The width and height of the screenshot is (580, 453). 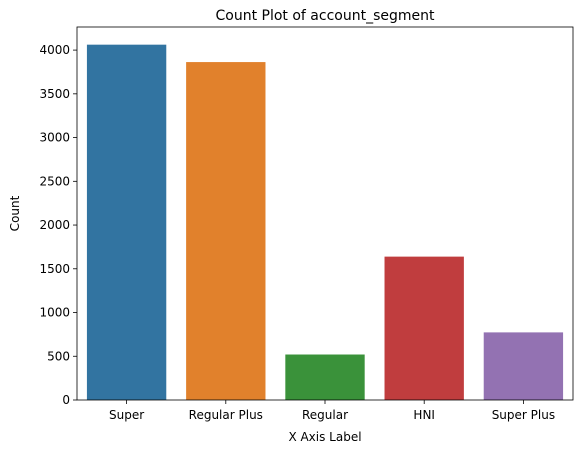 What do you see at coordinates (126, 222) in the screenshot?
I see `bar-super` at bounding box center [126, 222].